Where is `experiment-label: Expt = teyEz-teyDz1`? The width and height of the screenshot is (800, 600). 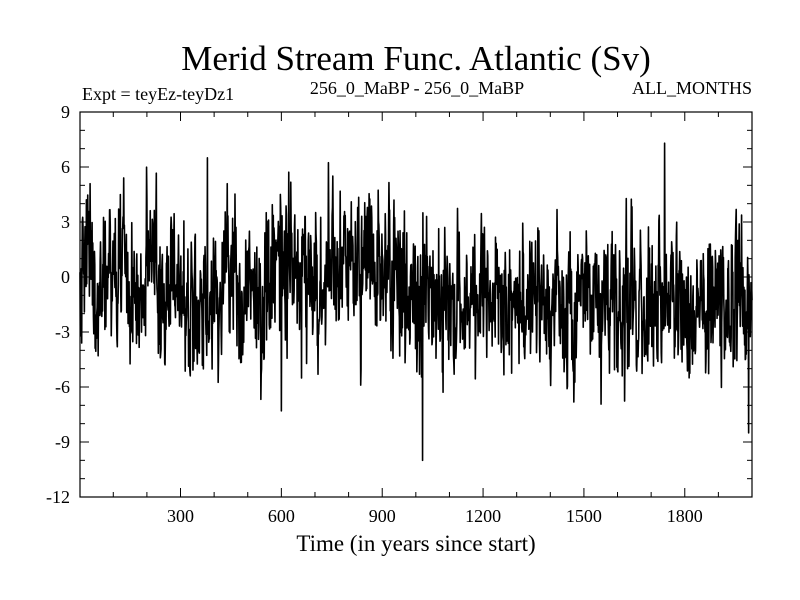 experiment-label: Expt = teyEz-teyDz1 is located at coordinates (158, 94).